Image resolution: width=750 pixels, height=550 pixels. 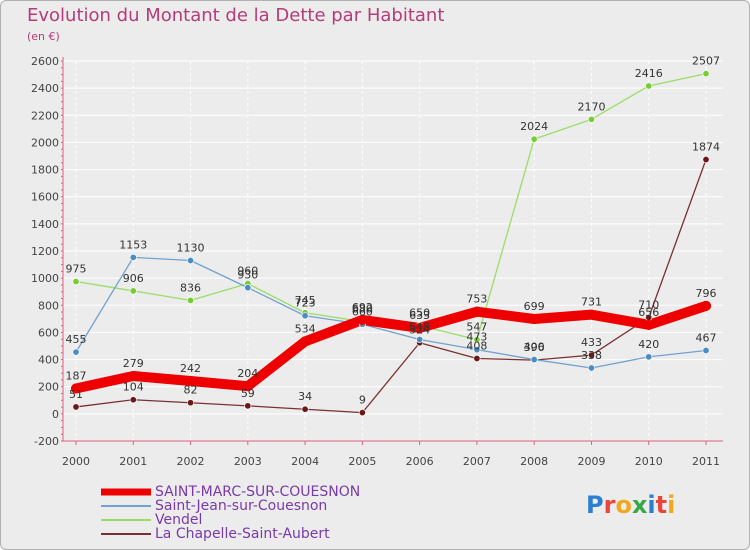 What do you see at coordinates (45, 115) in the screenshot?
I see `y-tick-label: 2200` at bounding box center [45, 115].